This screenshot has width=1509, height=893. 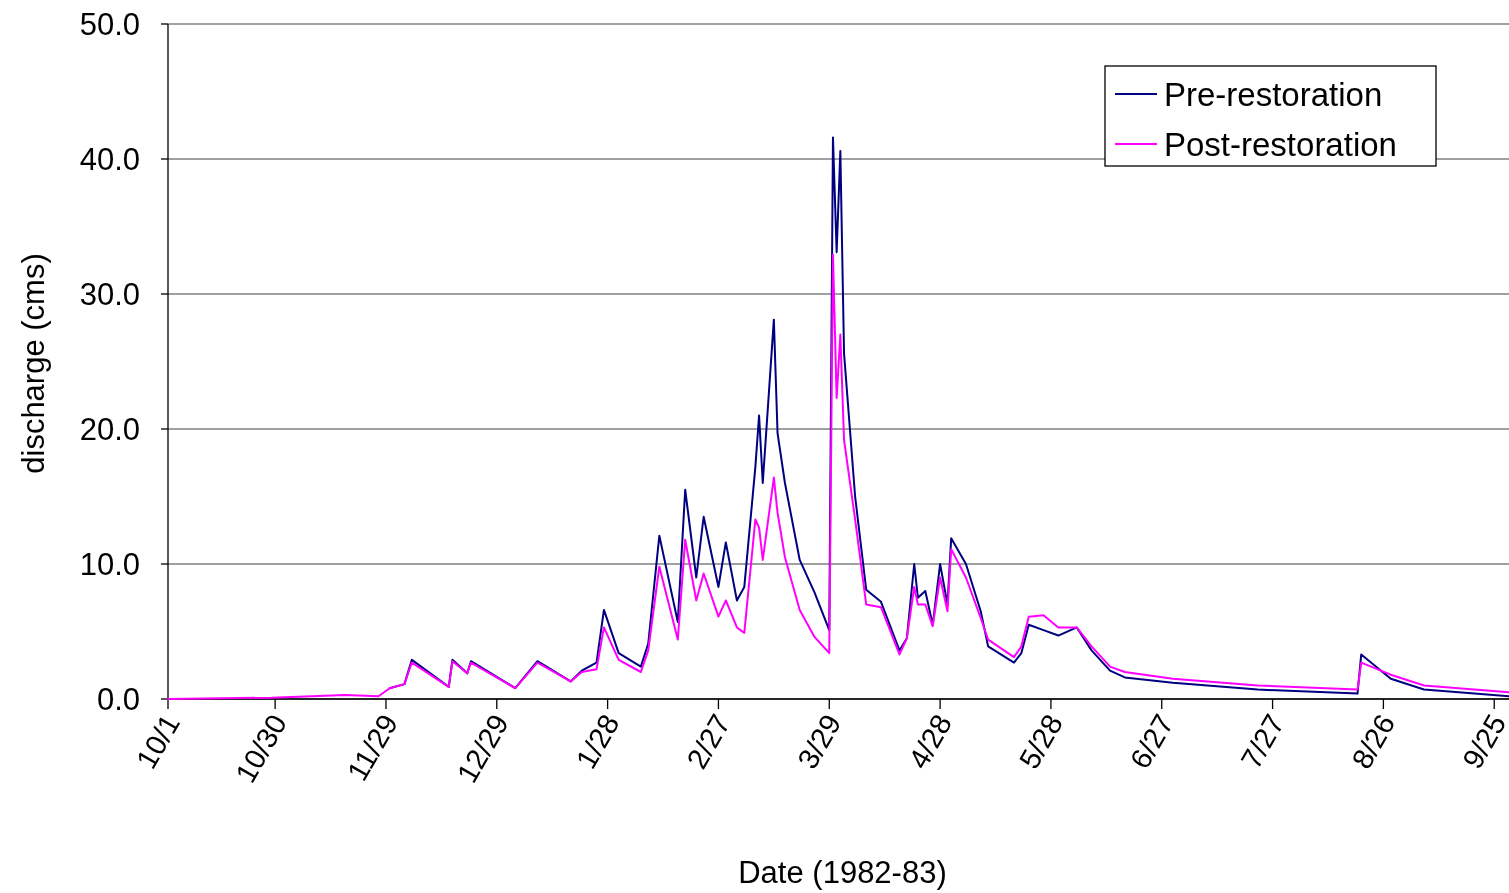 I want to click on legend-label: Pre-restoration, so click(x=1273, y=94).